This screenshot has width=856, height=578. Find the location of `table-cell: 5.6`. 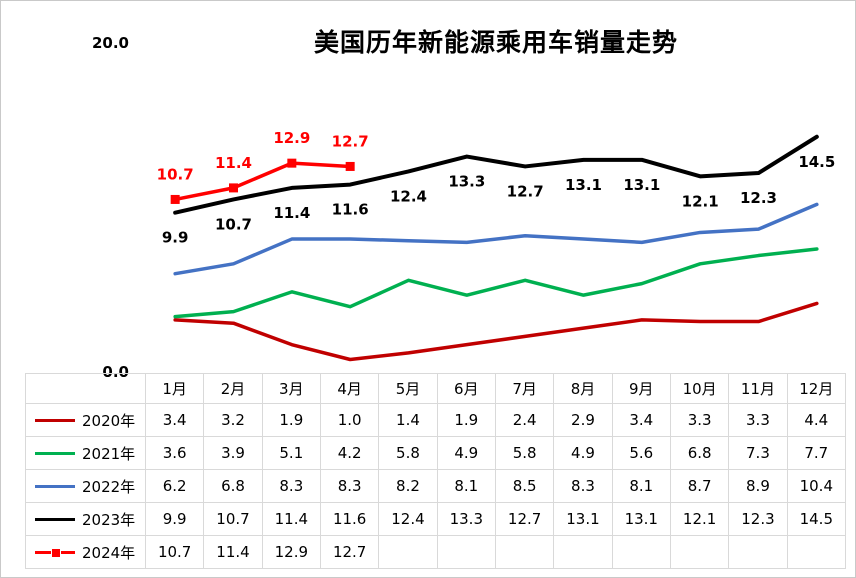

table-cell: 5.6 is located at coordinates (641, 453).